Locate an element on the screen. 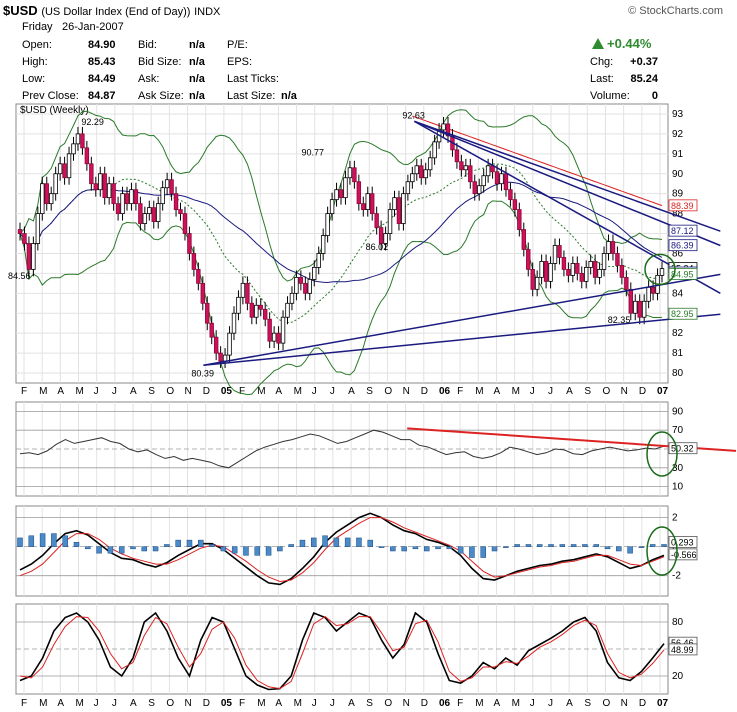  ask-size-label: Ask Size: is located at coordinates (161, 96).